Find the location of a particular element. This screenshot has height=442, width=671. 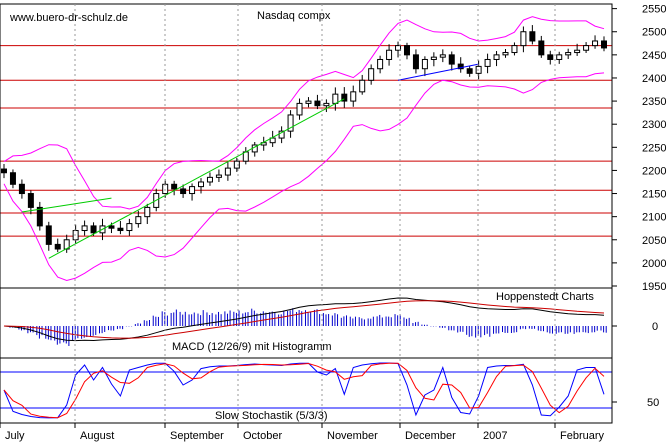

stoch-d-line is located at coordinates (304, 390).